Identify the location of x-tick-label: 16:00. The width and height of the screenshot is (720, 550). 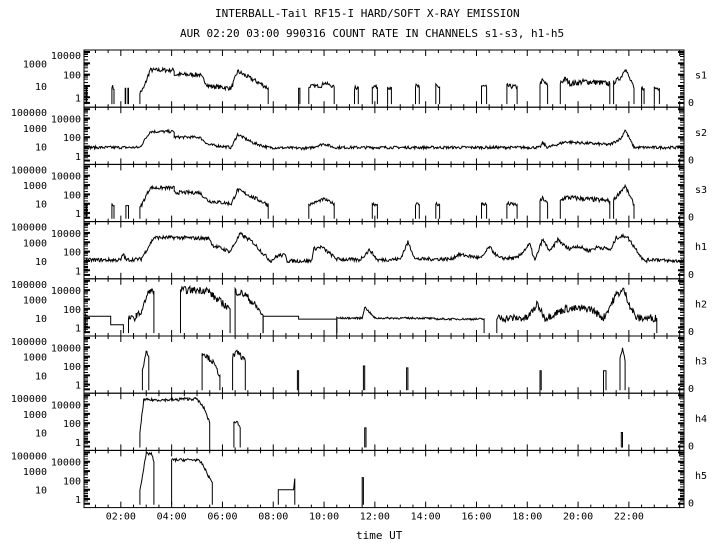
(476, 517).